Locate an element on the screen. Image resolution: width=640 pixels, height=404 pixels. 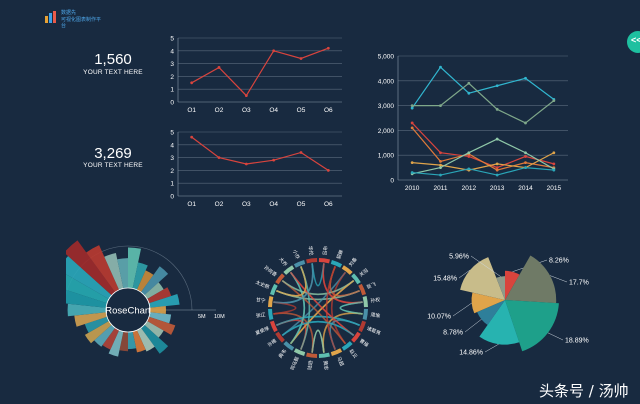
pie-label: 15.48% is located at coordinates (445, 279).